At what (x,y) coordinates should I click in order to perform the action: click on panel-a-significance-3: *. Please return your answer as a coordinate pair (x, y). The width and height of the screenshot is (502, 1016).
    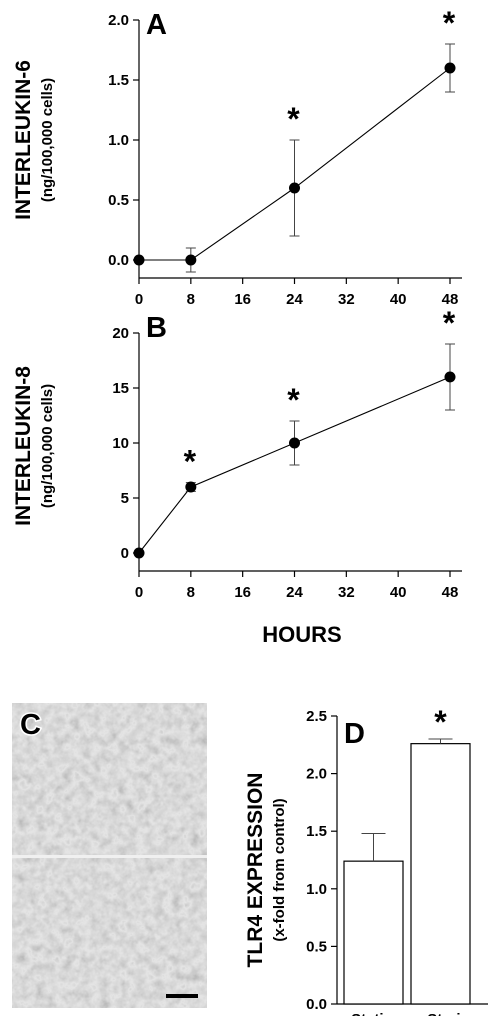
    Looking at the image, I should click on (449, 23).